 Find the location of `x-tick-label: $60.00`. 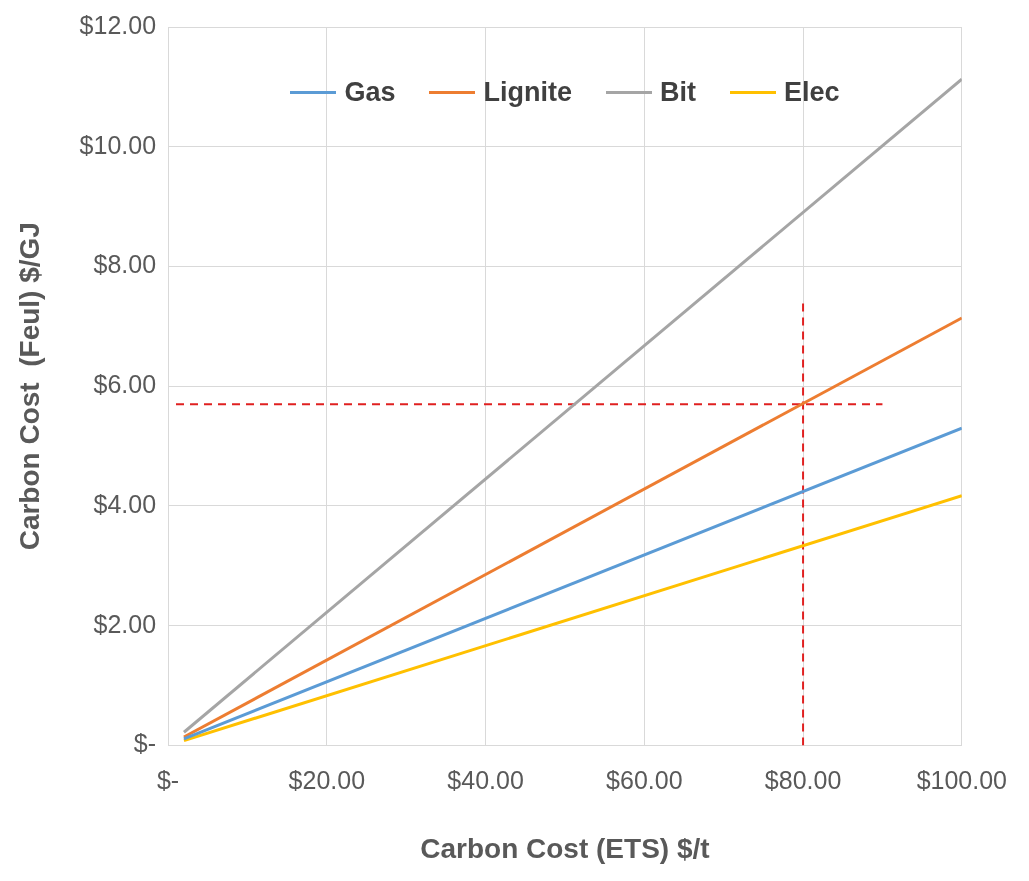

x-tick-label: $60.00 is located at coordinates (644, 780).